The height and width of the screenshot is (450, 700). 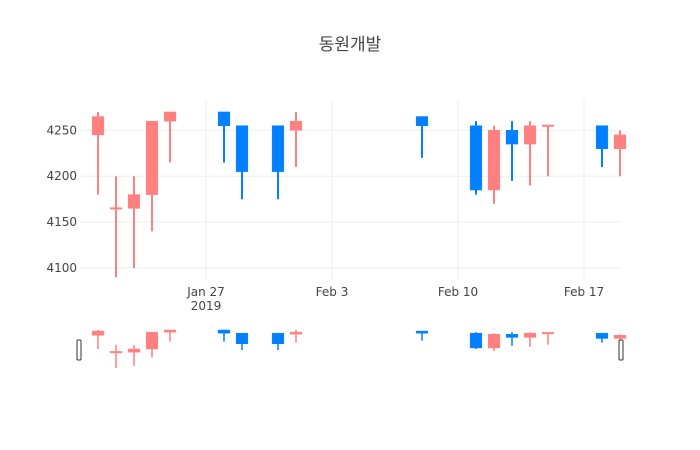 I want to click on x-tick-label: Feb 17, so click(x=584, y=292).